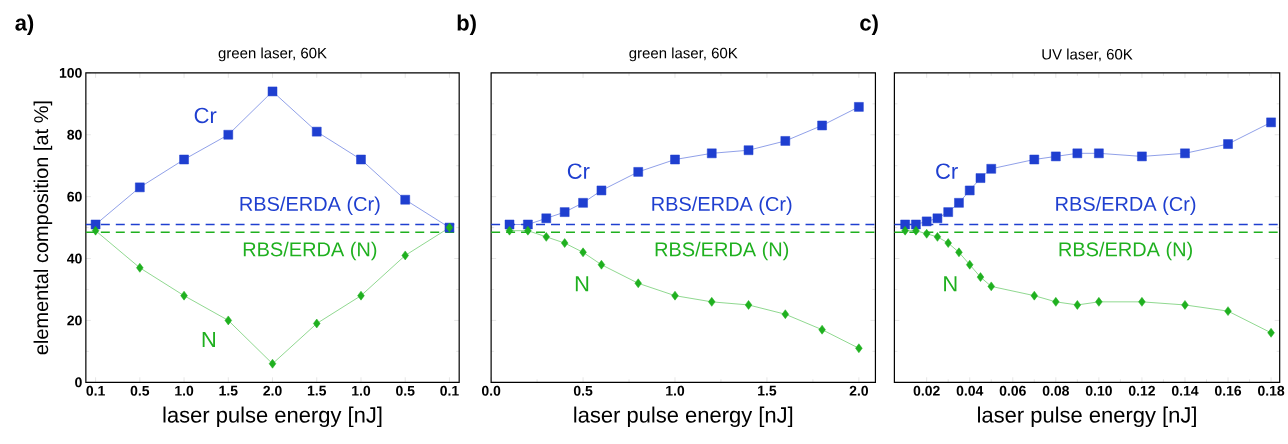 The height and width of the screenshot is (444, 1288). What do you see at coordinates (1087, 55) in the screenshot?
I see `chart-title: UV laser, 60K` at bounding box center [1087, 55].